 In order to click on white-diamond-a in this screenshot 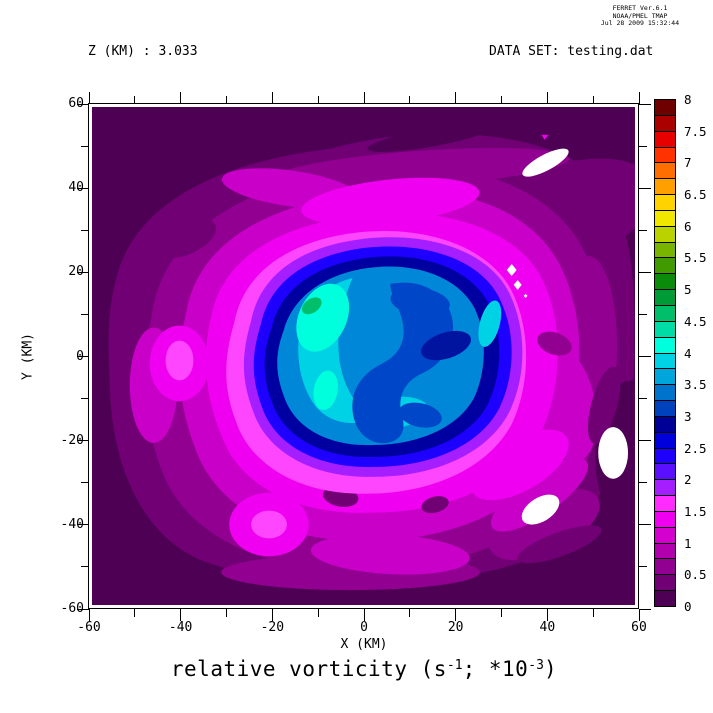, I will do `click(511, 270)`.